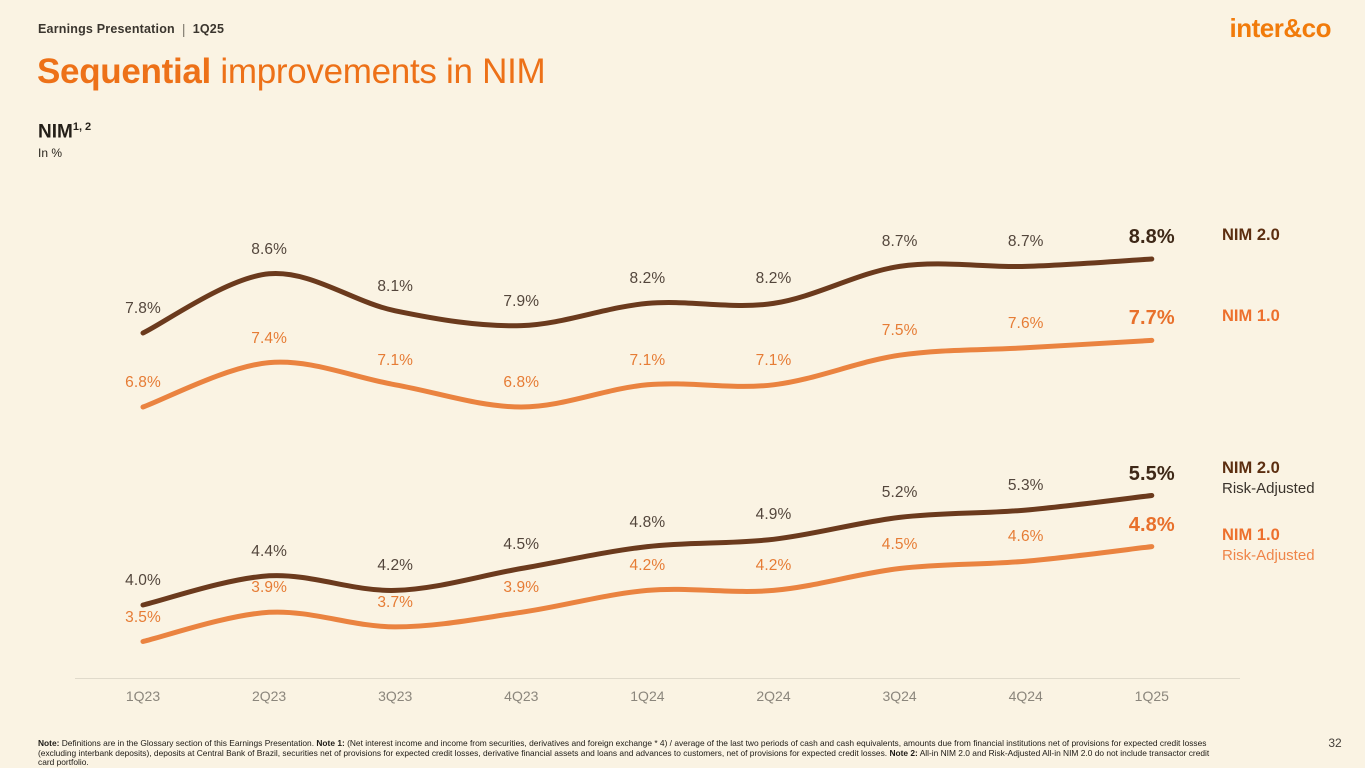 The height and width of the screenshot is (768, 1365). Describe the element at coordinates (269, 249) in the screenshot. I see `data-label-nim-2-0-2q23: 8.6%` at that location.